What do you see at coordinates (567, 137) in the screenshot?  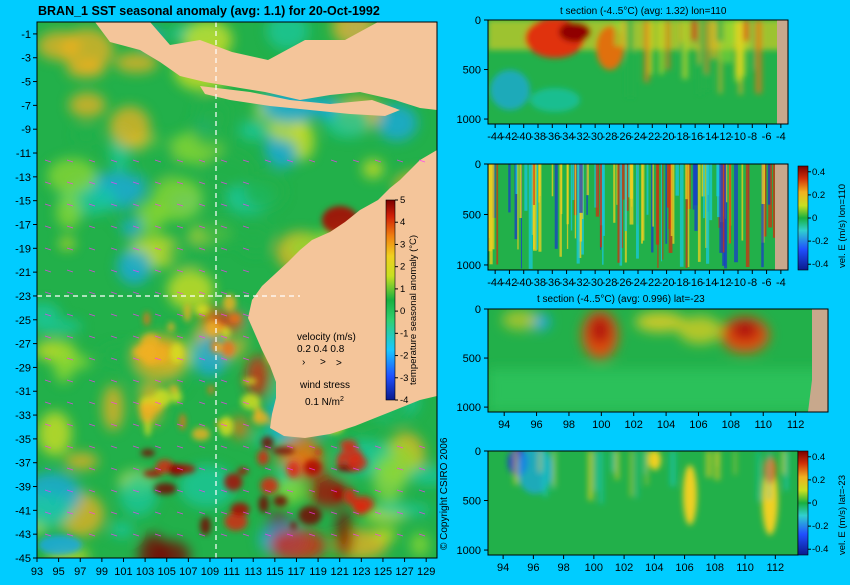 I see `section-xtick-label: -34` at bounding box center [567, 137].